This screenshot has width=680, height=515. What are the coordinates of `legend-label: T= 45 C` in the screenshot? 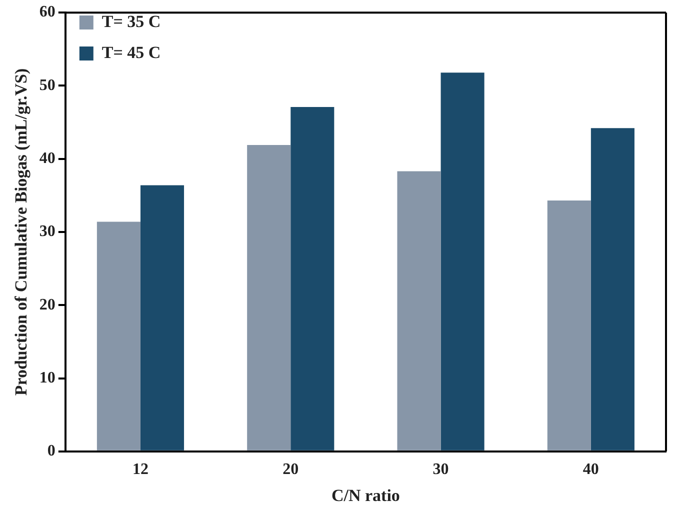 It's located at (131, 52).